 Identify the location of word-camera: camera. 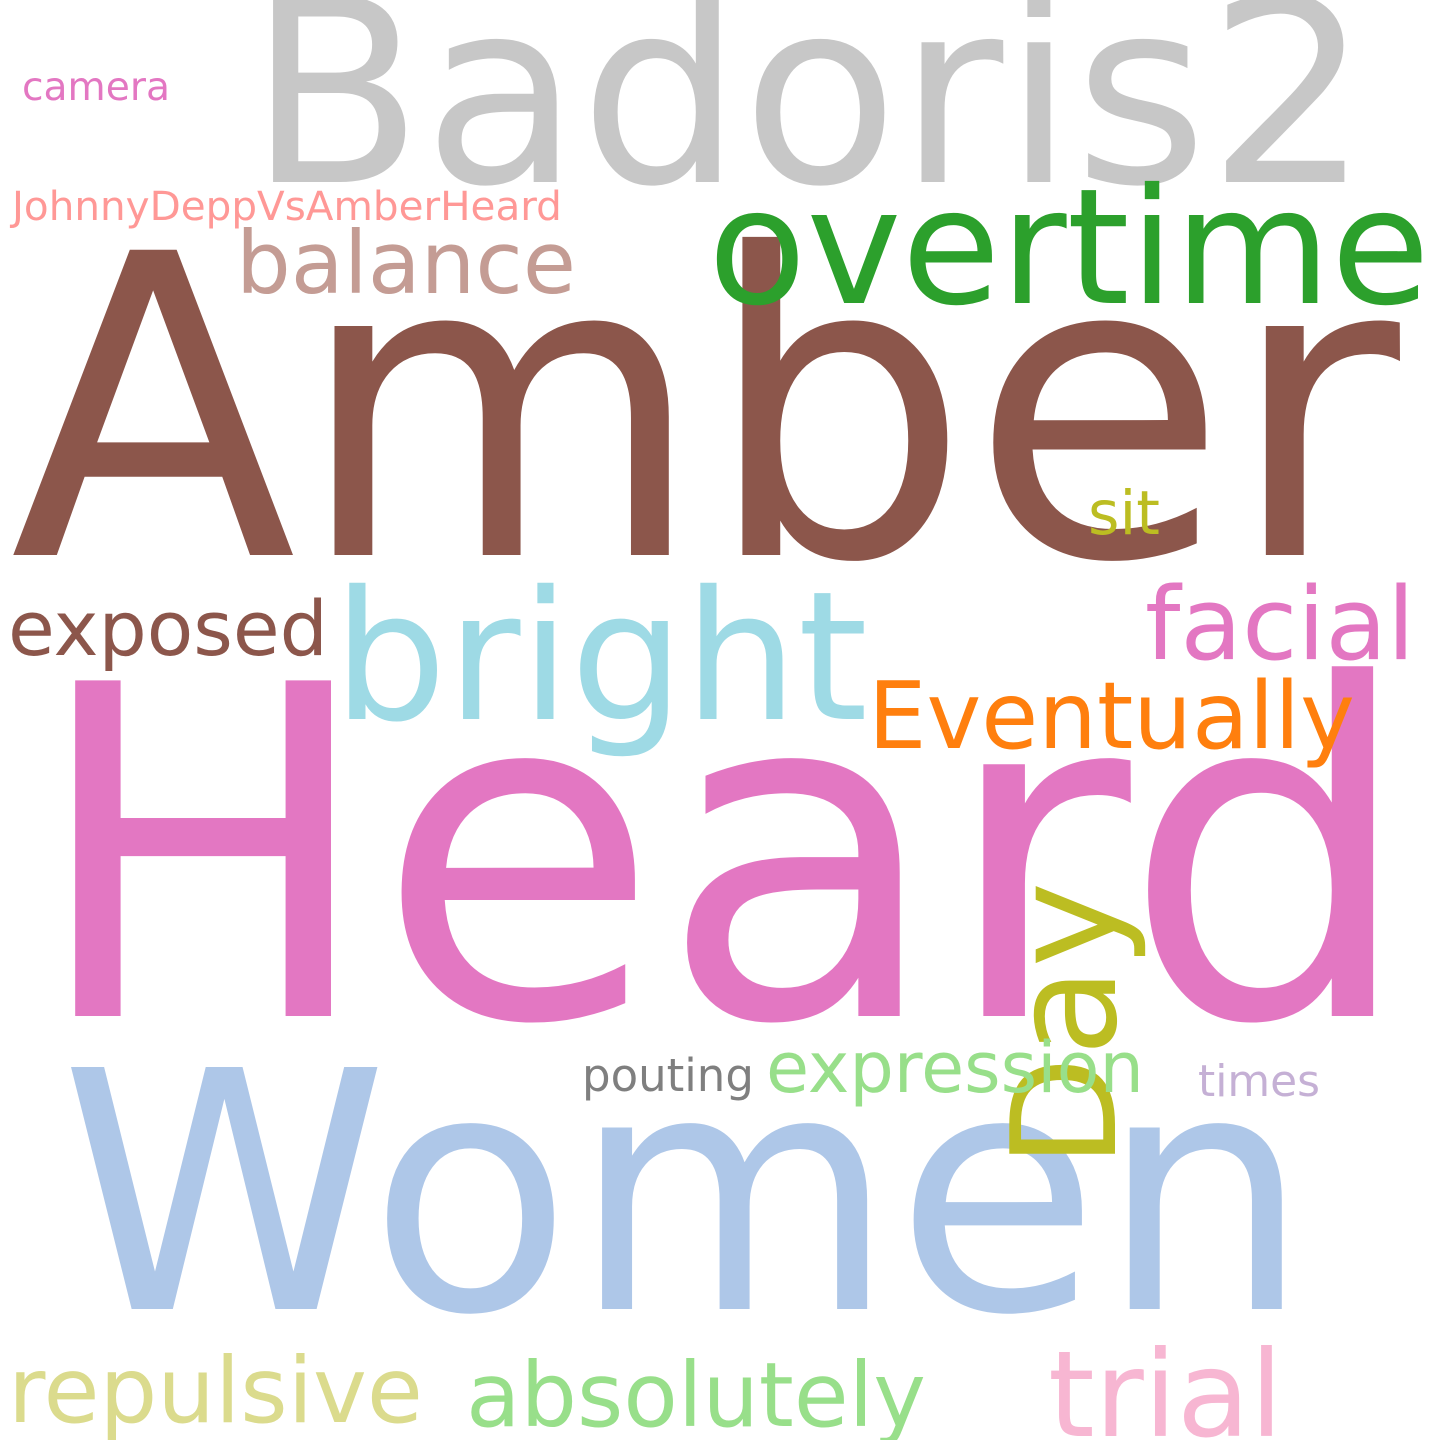
(96, 88).